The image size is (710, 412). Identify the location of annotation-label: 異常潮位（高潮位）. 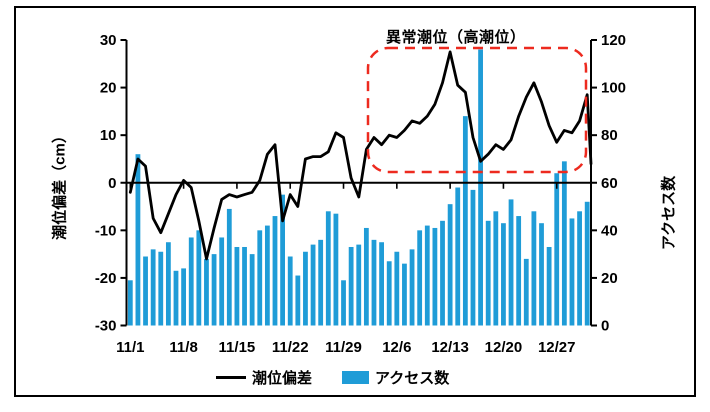
(456, 37).